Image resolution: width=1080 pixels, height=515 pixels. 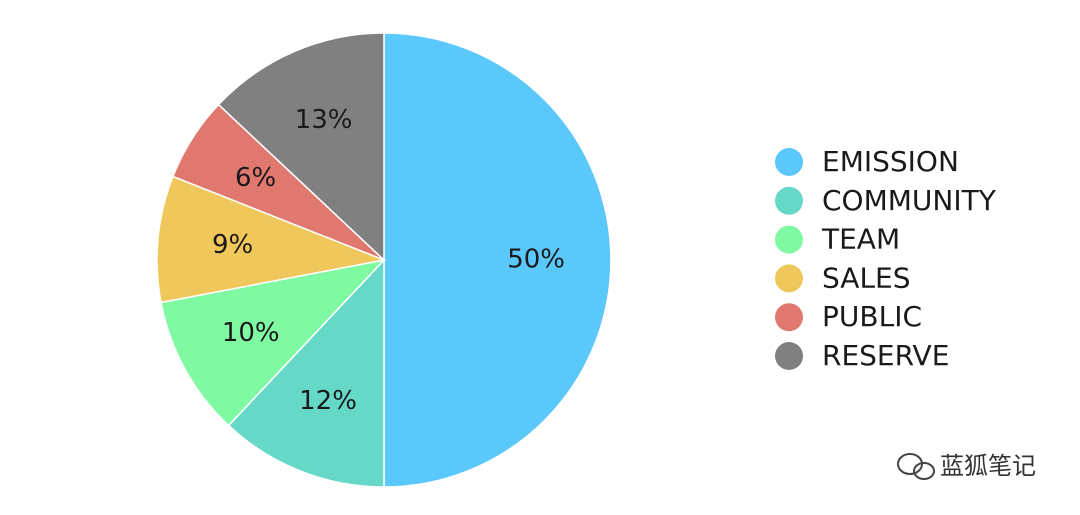 What do you see at coordinates (328, 401) in the screenshot?
I see `data-label: 12%` at bounding box center [328, 401].